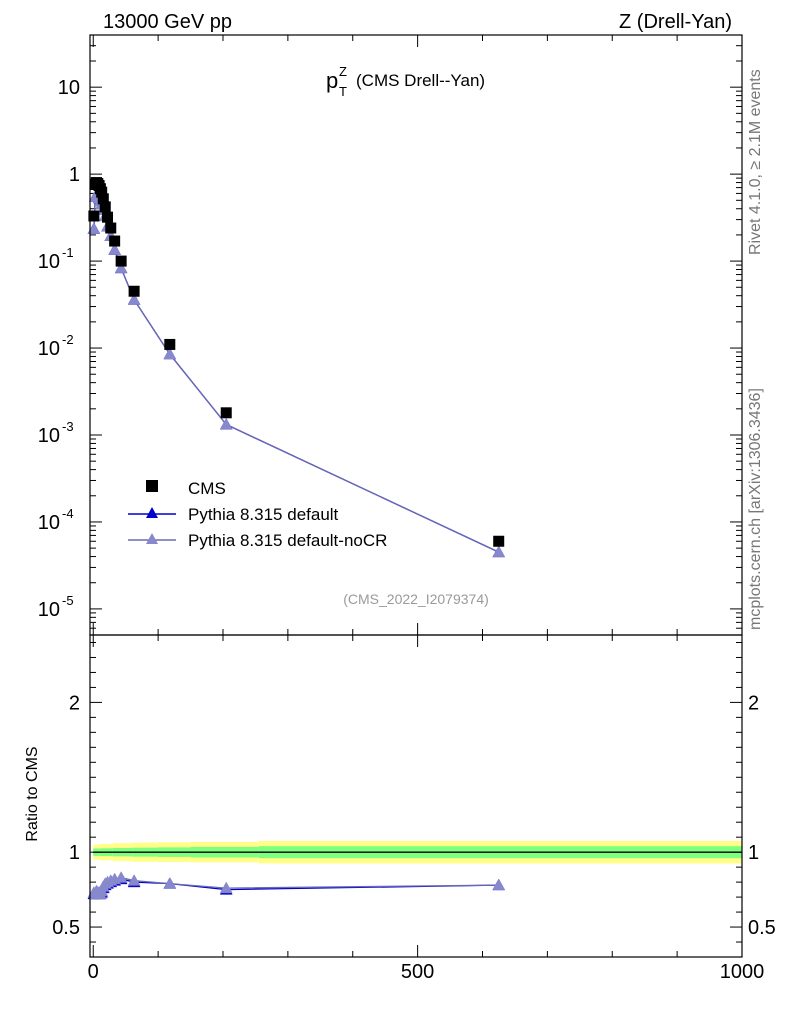 Image resolution: width=786 pixels, height=1029 pixels. I want to click on y-tick-label-main-exp: -2, so click(68, 339).